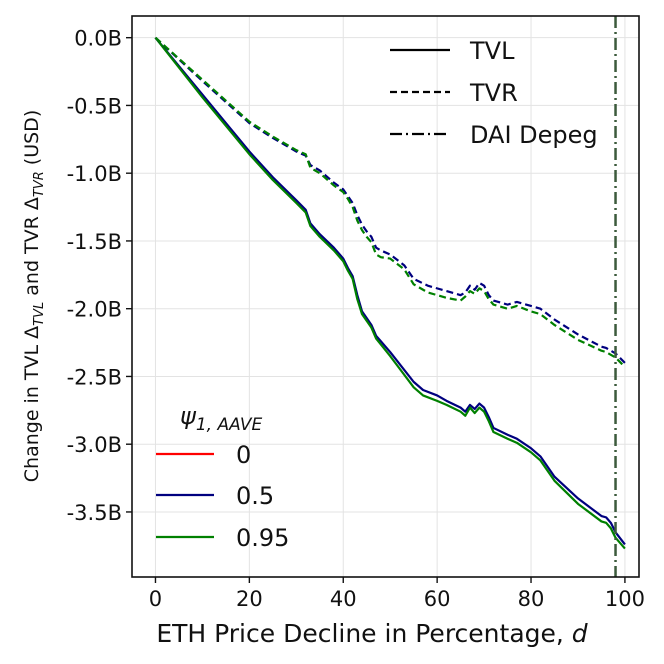 Image resolution: width=664 pixels, height=664 pixels. I want to click on psi-subscript: 1, AAVE, so click(229, 425).